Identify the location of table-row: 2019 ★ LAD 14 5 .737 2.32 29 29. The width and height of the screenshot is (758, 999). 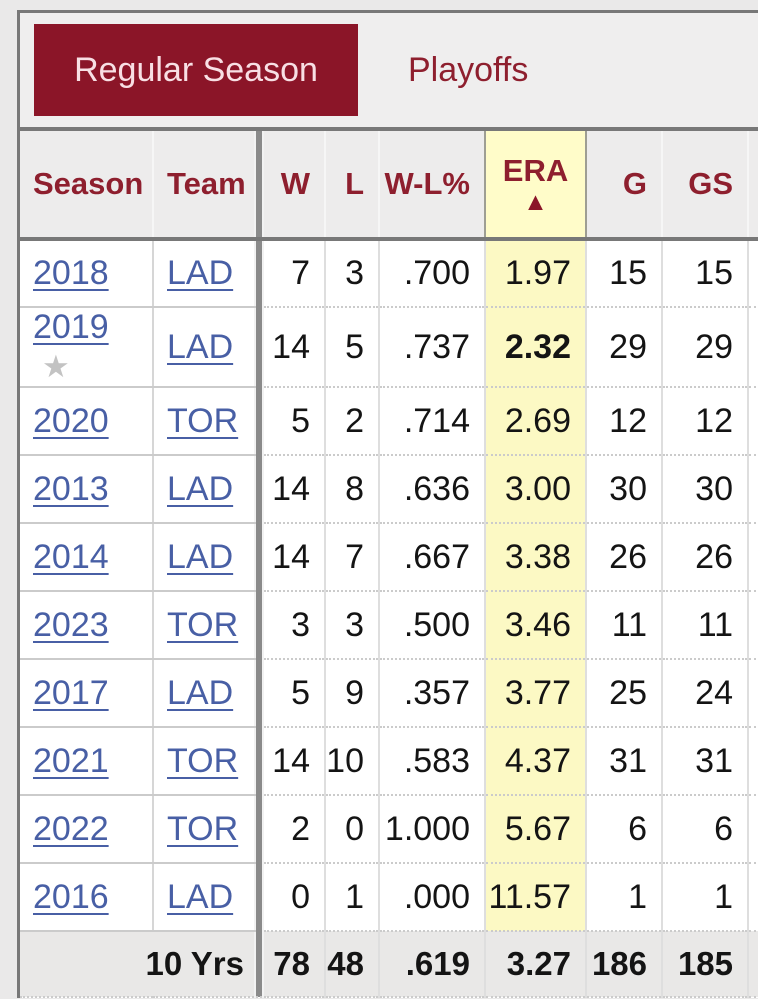
(389, 347).